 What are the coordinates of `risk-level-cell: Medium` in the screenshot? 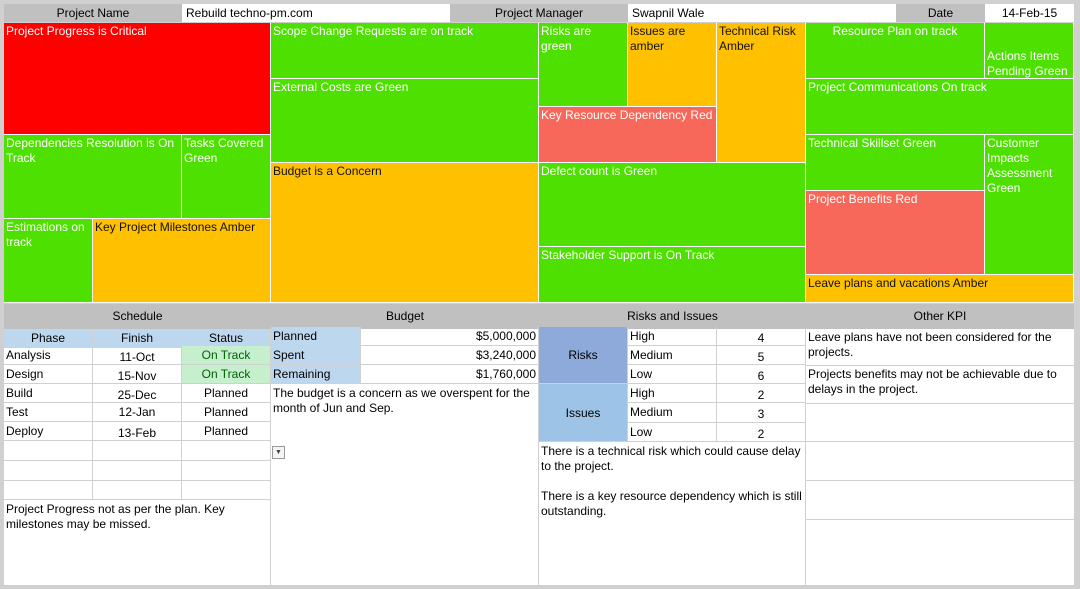 It's located at (672, 355).